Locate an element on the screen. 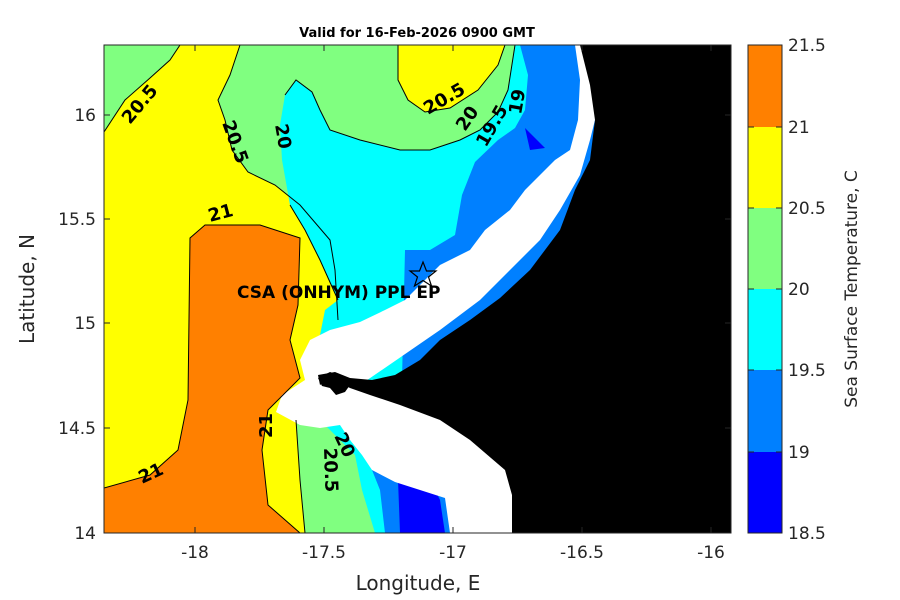  y-tick-label: 14 is located at coordinates (85, 534).